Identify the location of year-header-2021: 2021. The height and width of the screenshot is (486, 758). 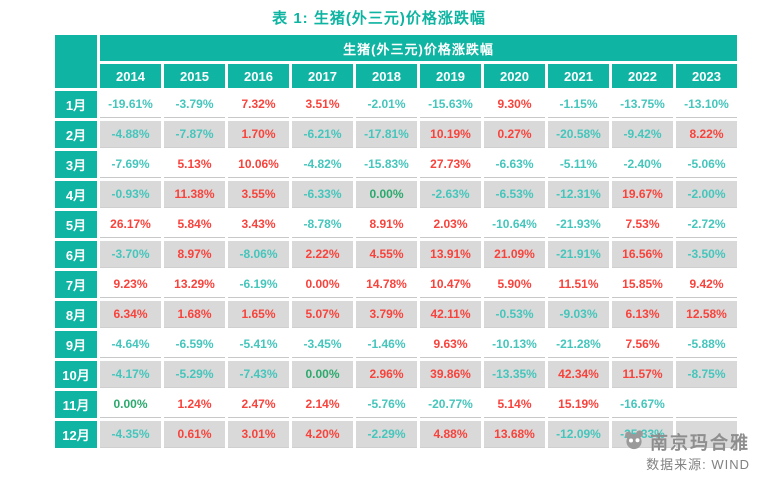
(578, 76).